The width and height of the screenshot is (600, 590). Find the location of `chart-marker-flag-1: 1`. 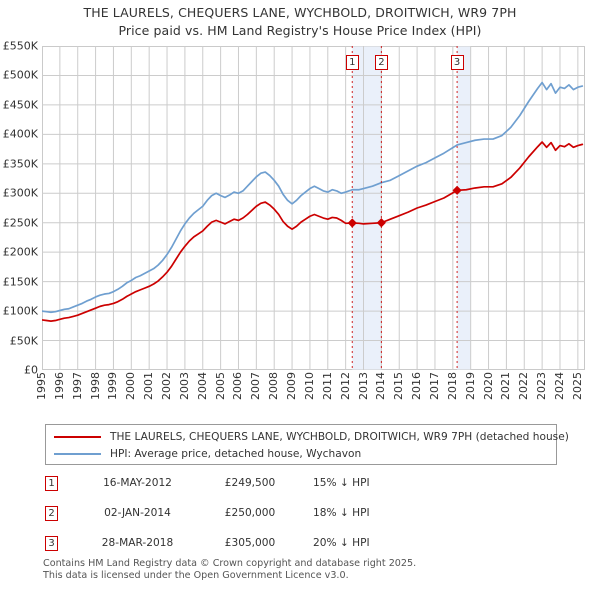

chart-marker-flag-1: 1 is located at coordinates (352, 62).